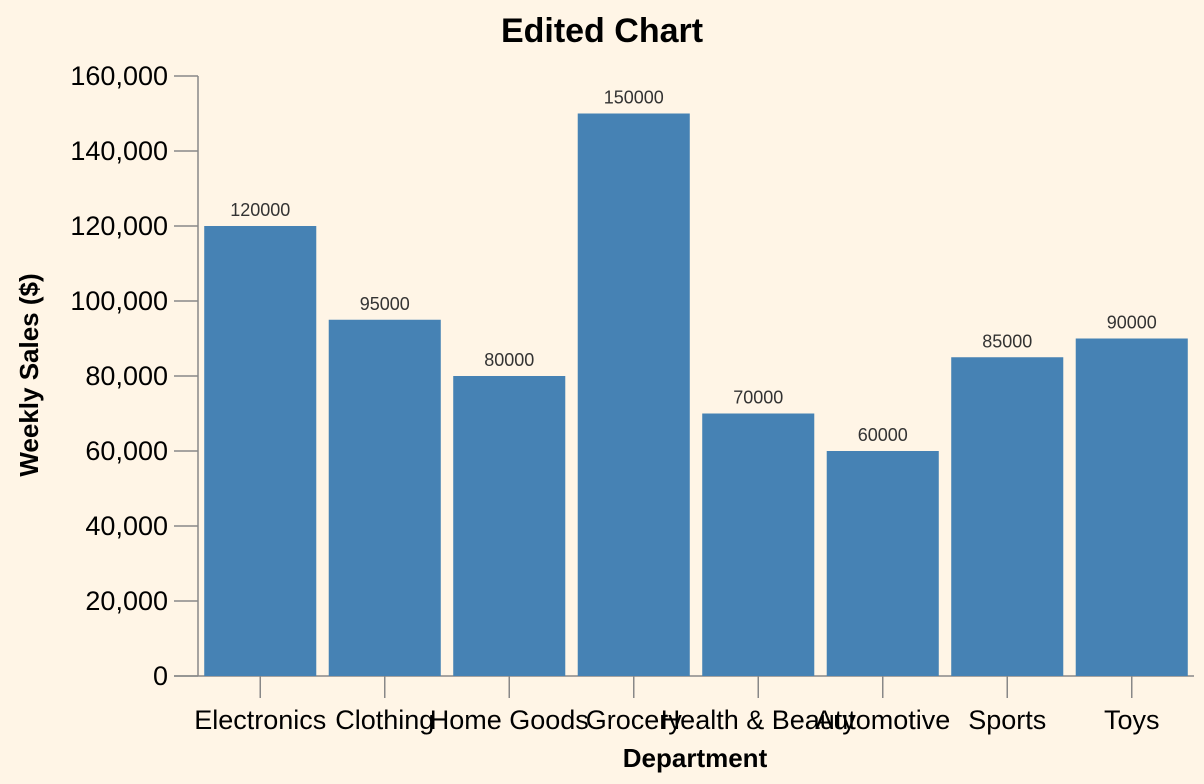 This screenshot has width=1204, height=784. I want to click on y-tick-label: 100,000, so click(119, 301).